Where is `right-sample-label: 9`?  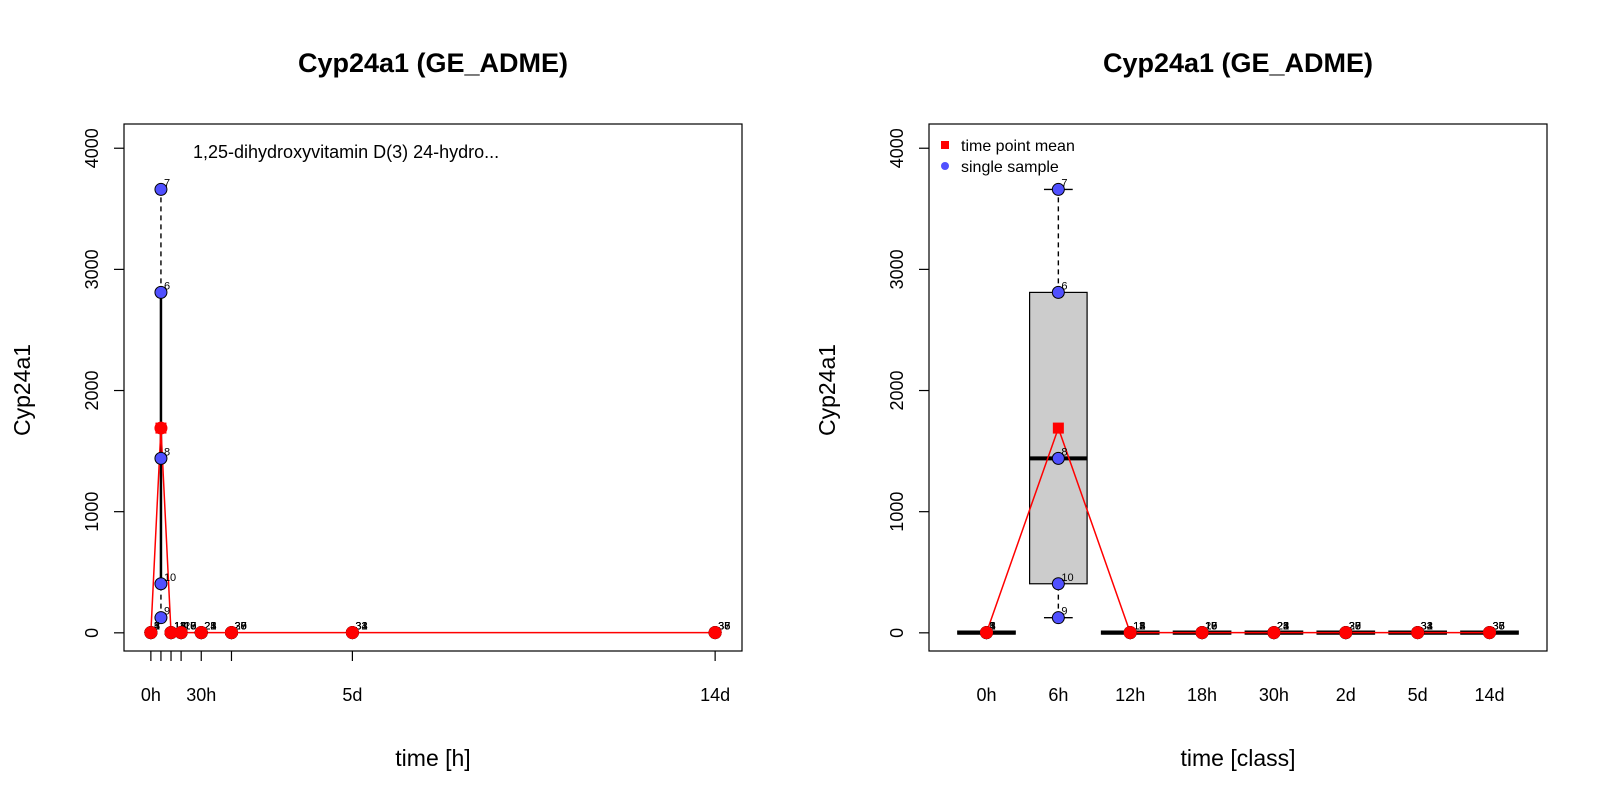
right-sample-label: 9 is located at coordinates (1064, 612).